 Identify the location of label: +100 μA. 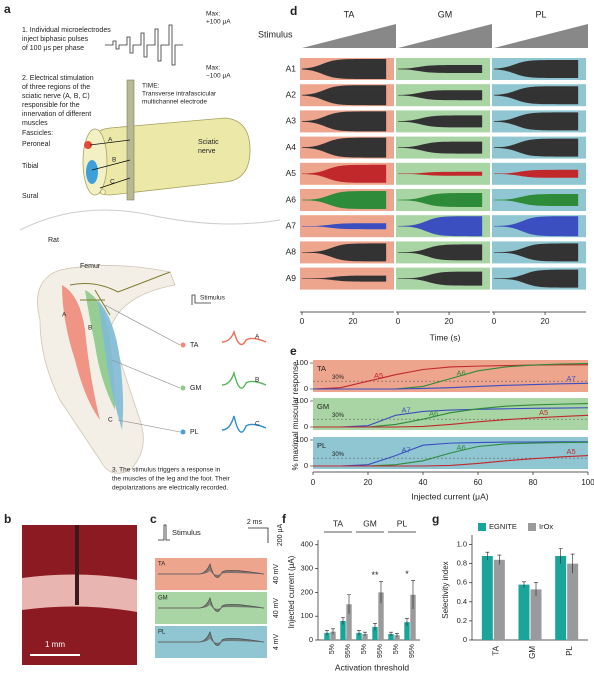
(218, 22).